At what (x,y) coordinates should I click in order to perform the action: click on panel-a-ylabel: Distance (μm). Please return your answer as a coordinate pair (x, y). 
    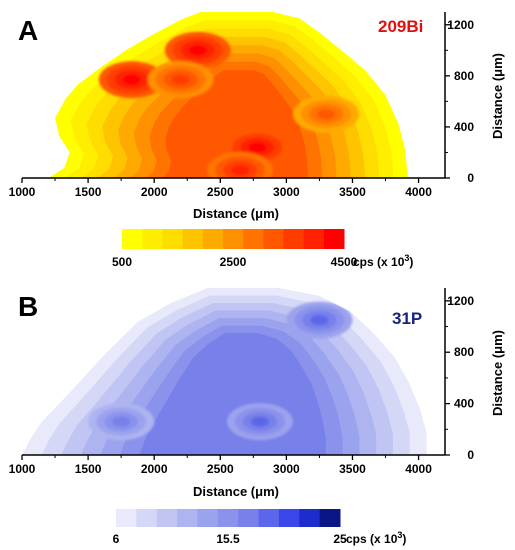
    Looking at the image, I should click on (497, 96).